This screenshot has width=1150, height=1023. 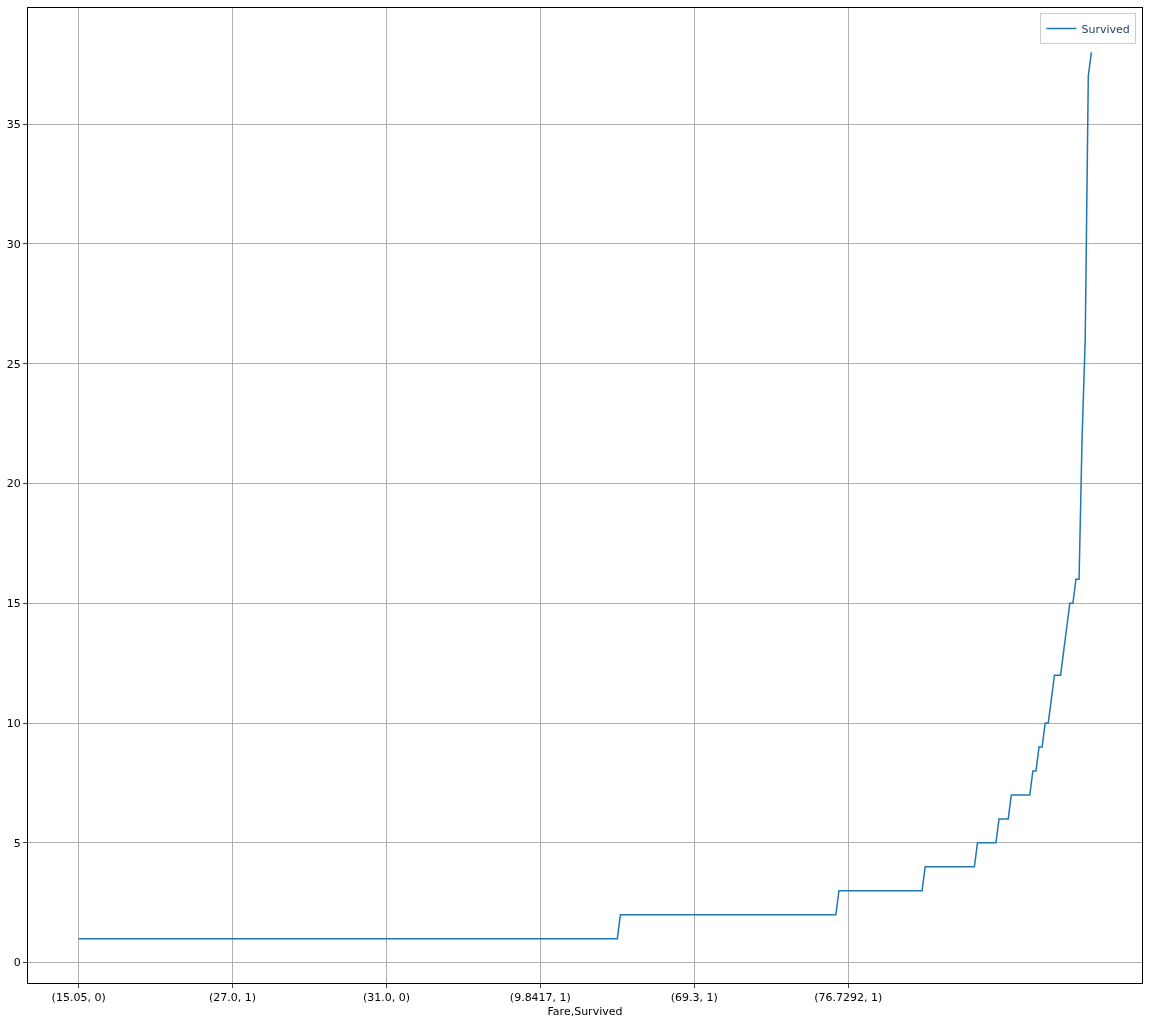 What do you see at coordinates (13, 484) in the screenshot?
I see `y-tick-label: 20` at bounding box center [13, 484].